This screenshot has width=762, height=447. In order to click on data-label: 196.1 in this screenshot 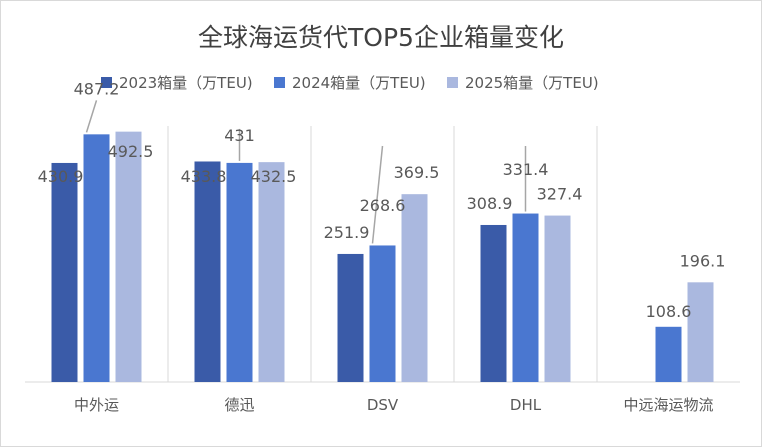, I will do `click(703, 260)`.